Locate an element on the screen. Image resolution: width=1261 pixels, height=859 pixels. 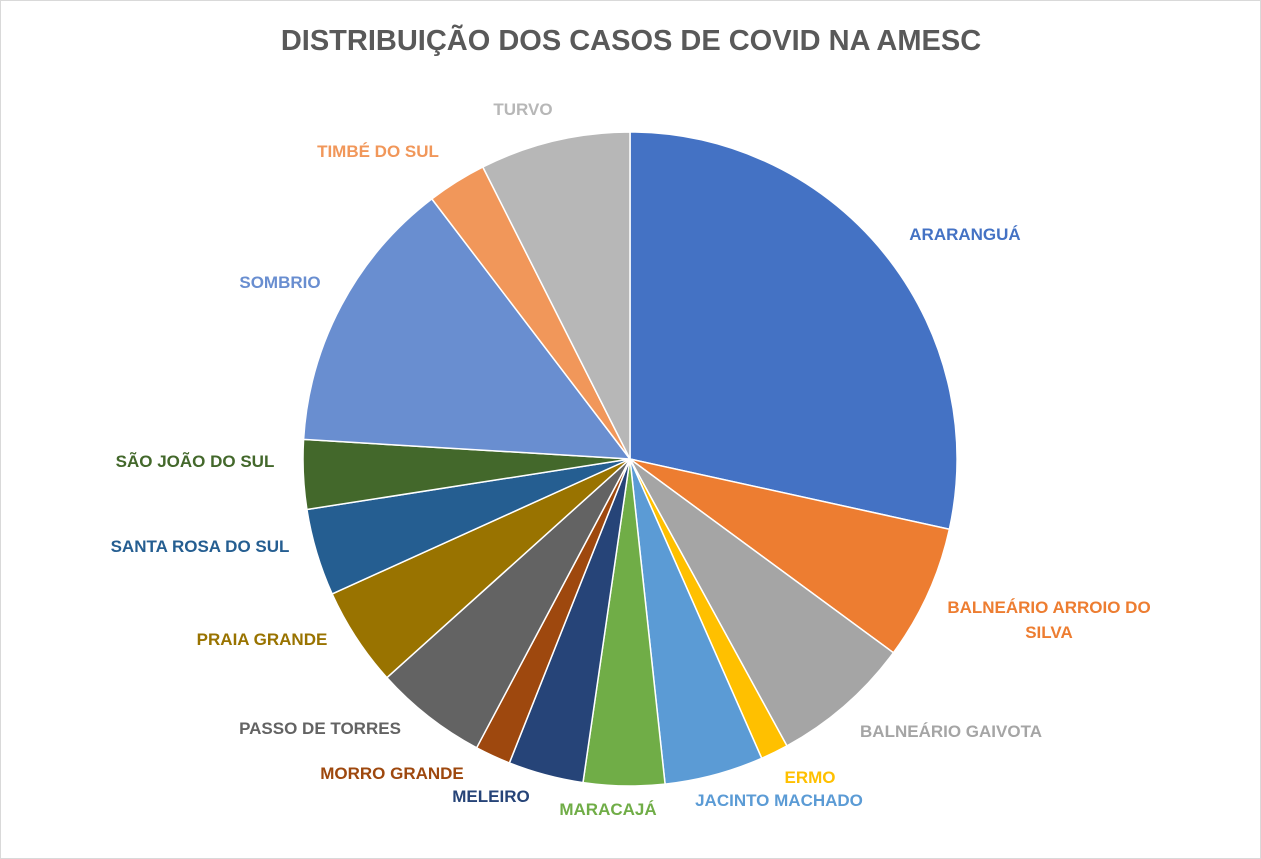
slice-label-jacinto-machado: JACINTO MACHADO is located at coordinates (779, 800).